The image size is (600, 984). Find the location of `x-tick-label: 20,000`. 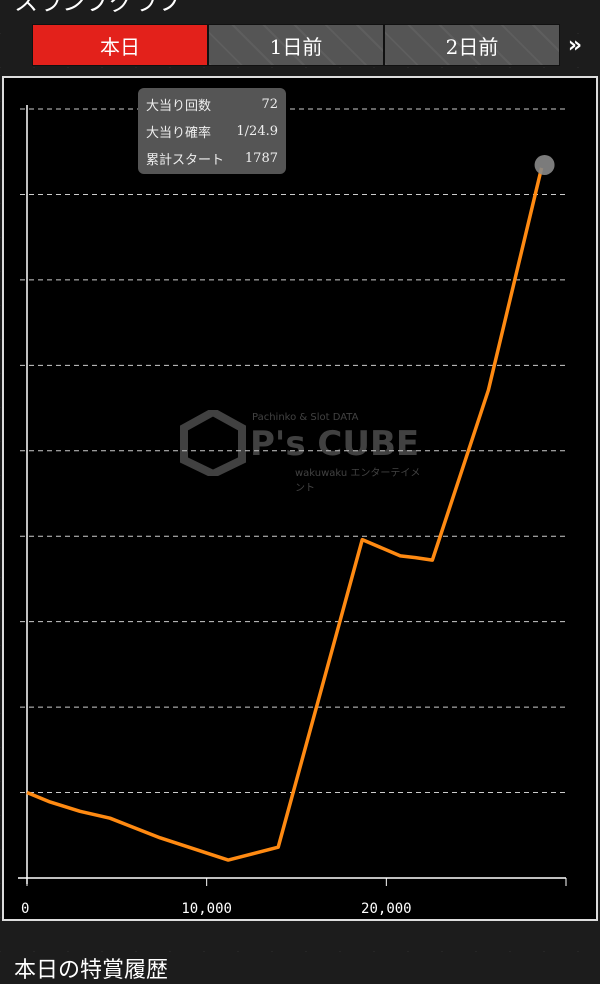

x-tick-label: 20,000 is located at coordinates (386, 909).